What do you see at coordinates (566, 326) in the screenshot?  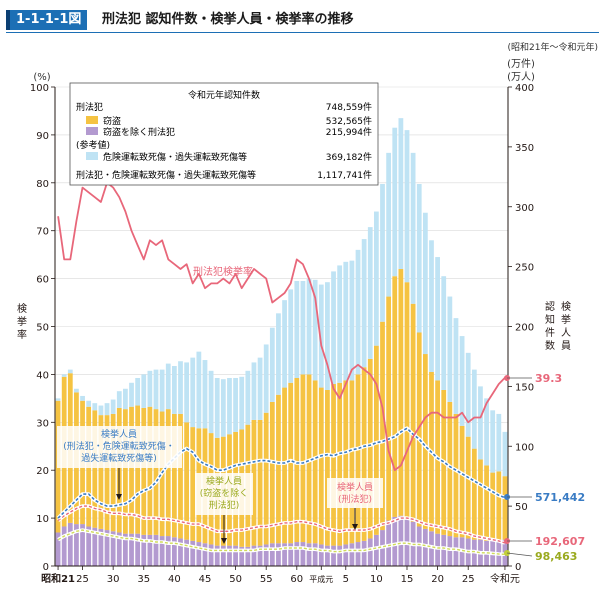 I see `right-axis-title-people: 検挙人員` at bounding box center [566, 326].